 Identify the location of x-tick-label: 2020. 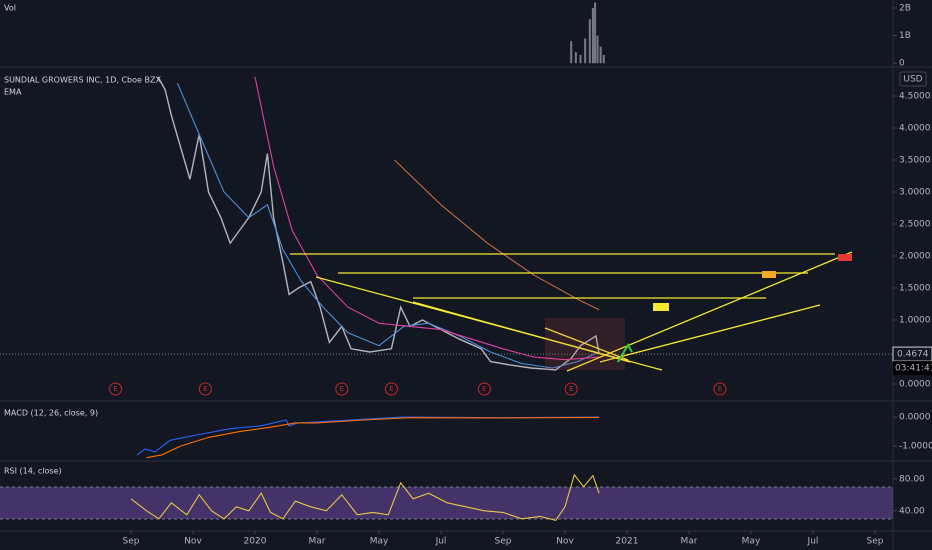
(255, 542).